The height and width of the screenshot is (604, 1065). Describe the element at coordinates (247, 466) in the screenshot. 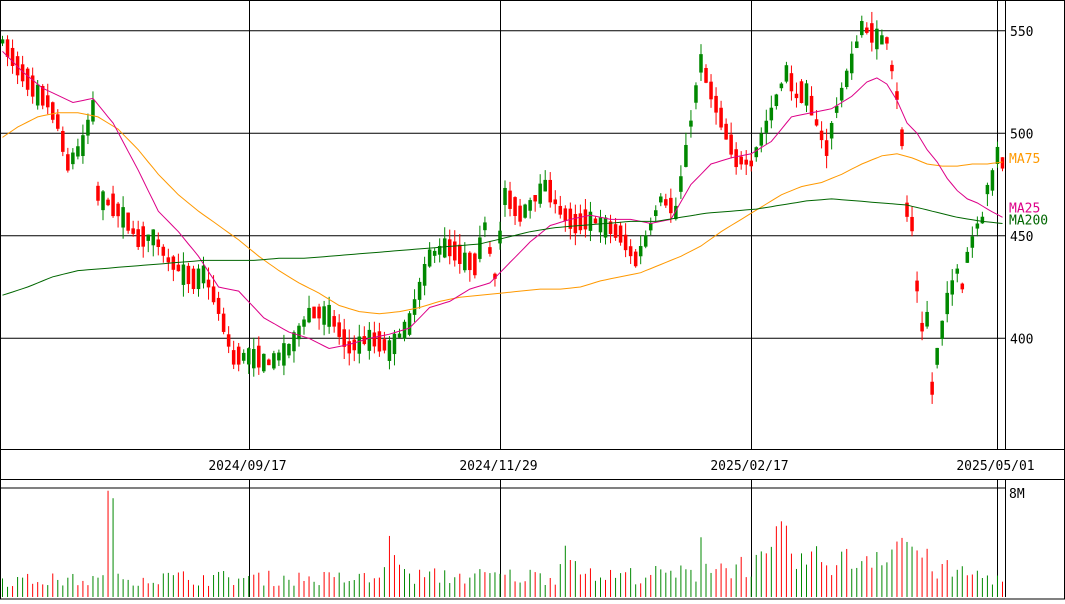

I see `date-tick-label: 2024/09/17` at that location.